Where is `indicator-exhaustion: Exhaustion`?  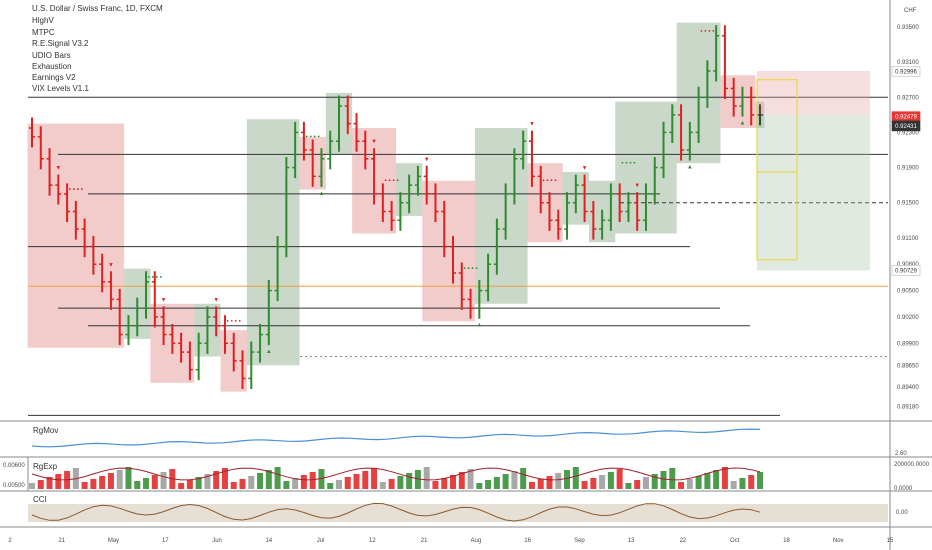
indicator-exhaustion: Exhaustion is located at coordinates (52, 66).